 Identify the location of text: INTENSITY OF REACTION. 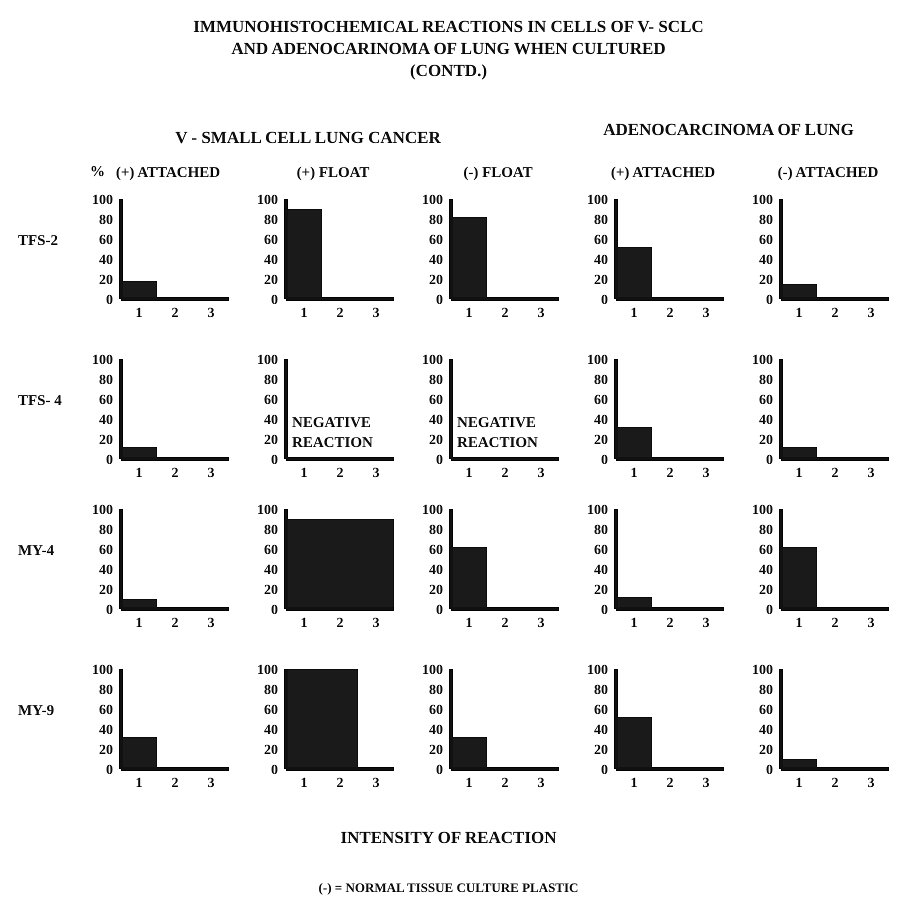
(448, 838).